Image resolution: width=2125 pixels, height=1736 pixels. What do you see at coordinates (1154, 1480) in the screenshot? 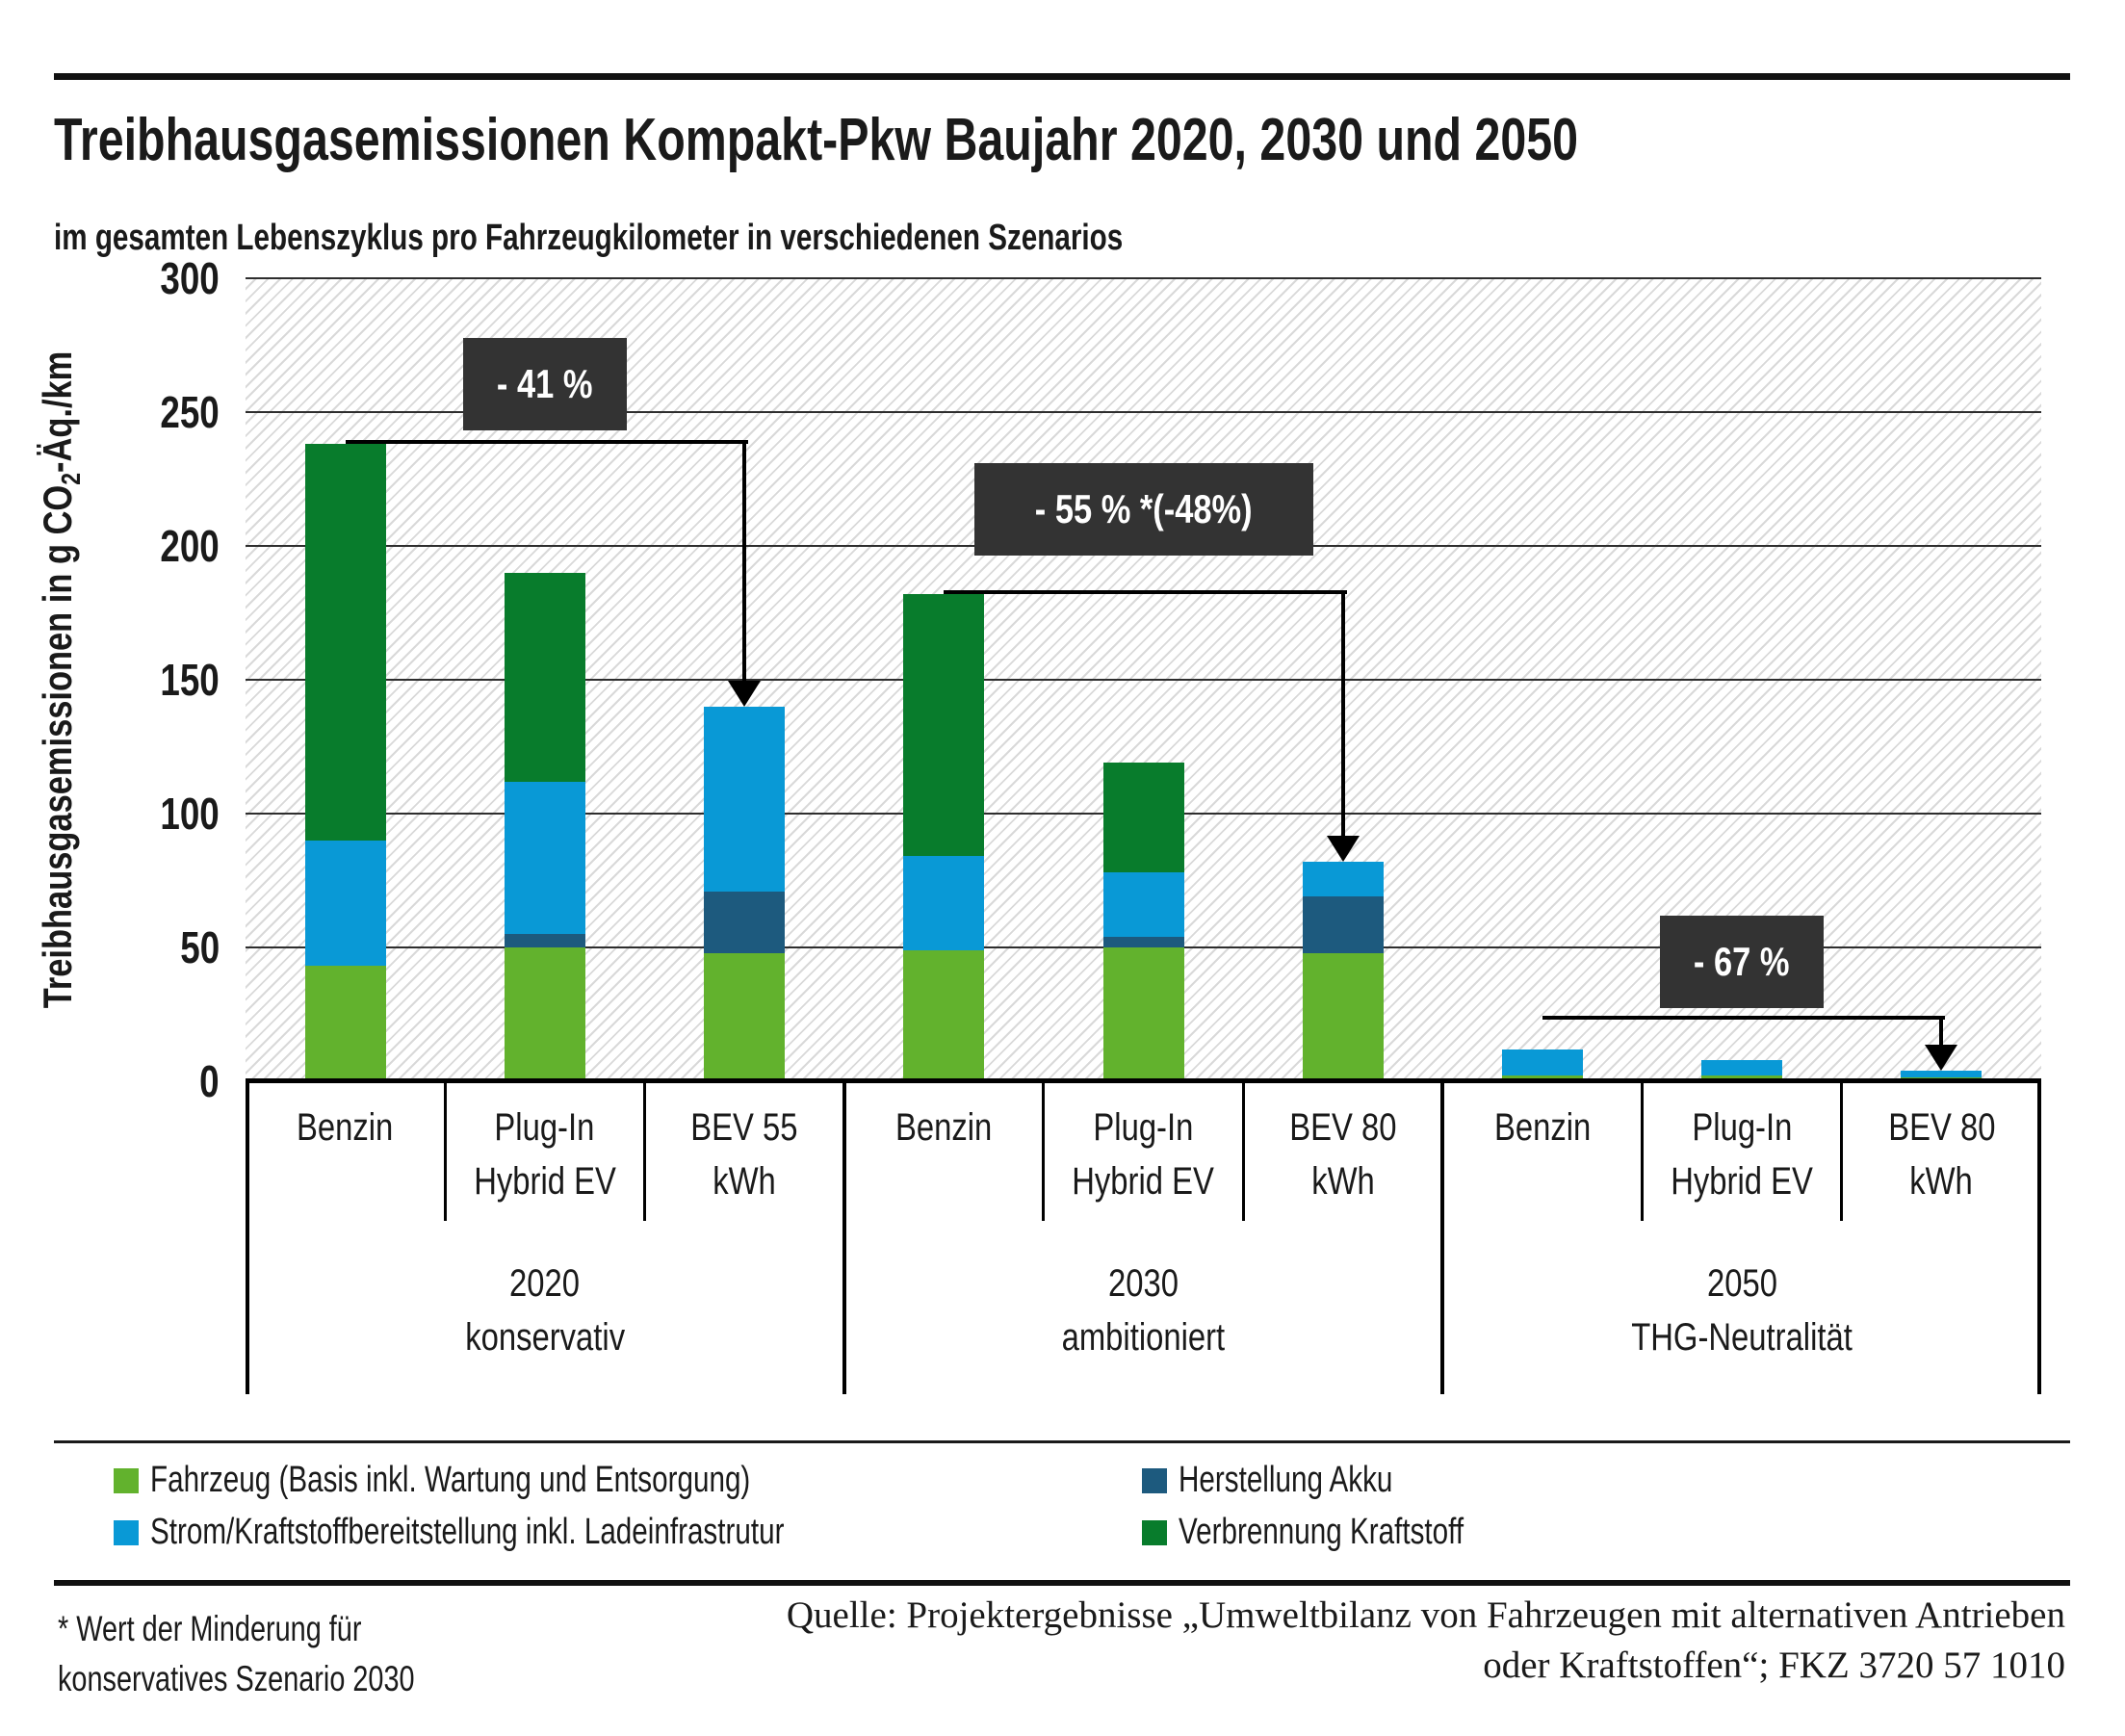
I see `legend-swatch-akku` at bounding box center [1154, 1480].